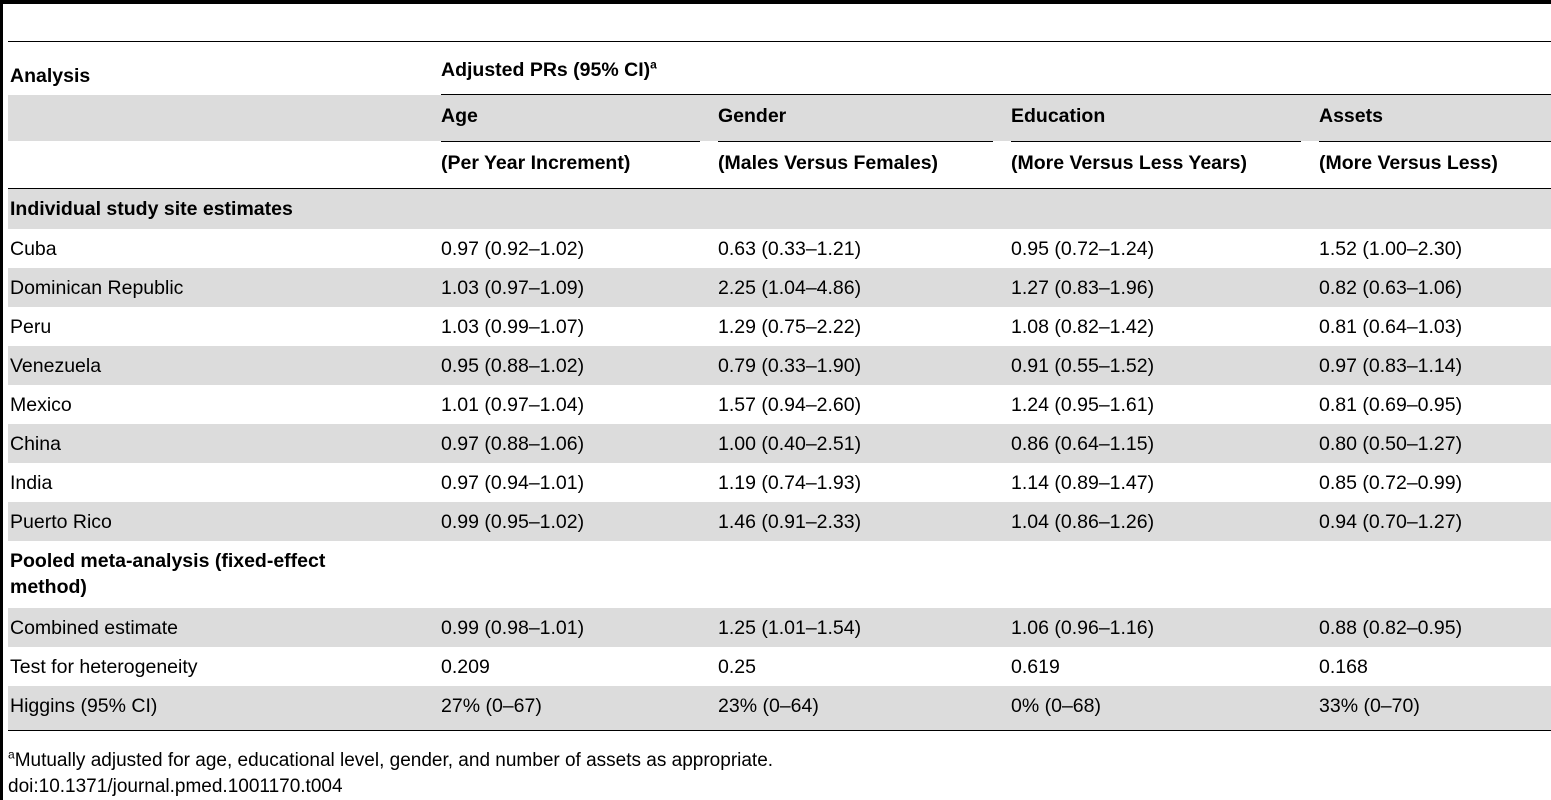 This screenshot has width=1551, height=800. I want to click on table-bottom-rule, so click(779, 730).